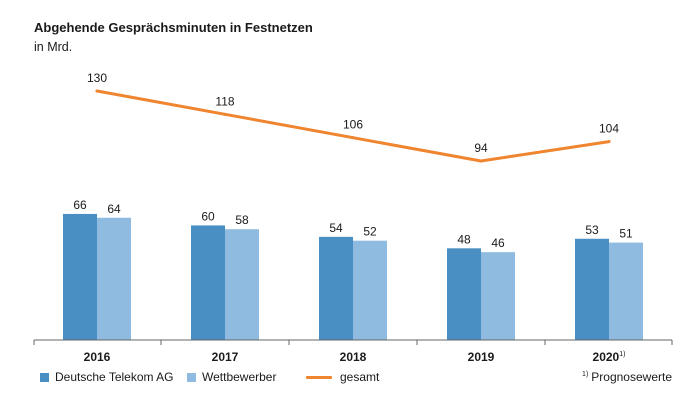 The height and width of the screenshot is (411, 696). Describe the element at coordinates (80, 205) in the screenshot. I see `bar-label-telekom-2016: 66` at that location.